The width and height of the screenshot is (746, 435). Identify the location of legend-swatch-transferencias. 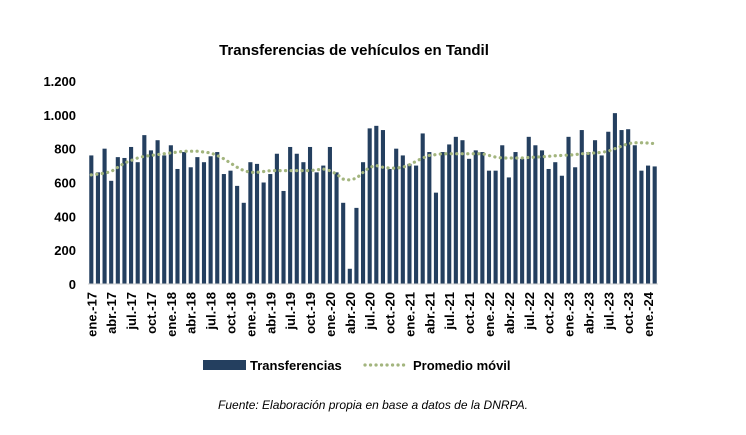
(224, 365).